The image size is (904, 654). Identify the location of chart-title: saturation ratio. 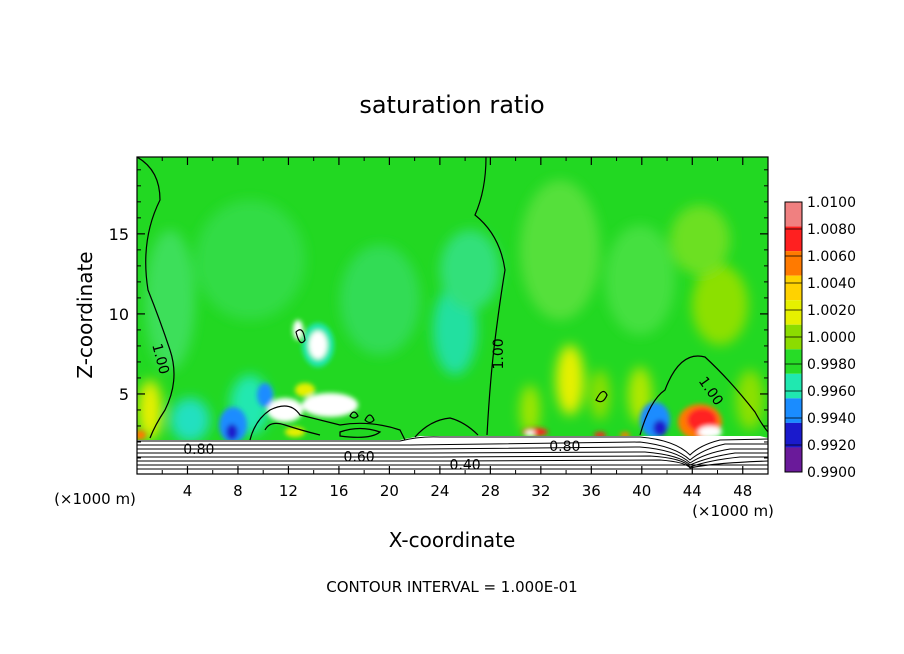
(451, 105).